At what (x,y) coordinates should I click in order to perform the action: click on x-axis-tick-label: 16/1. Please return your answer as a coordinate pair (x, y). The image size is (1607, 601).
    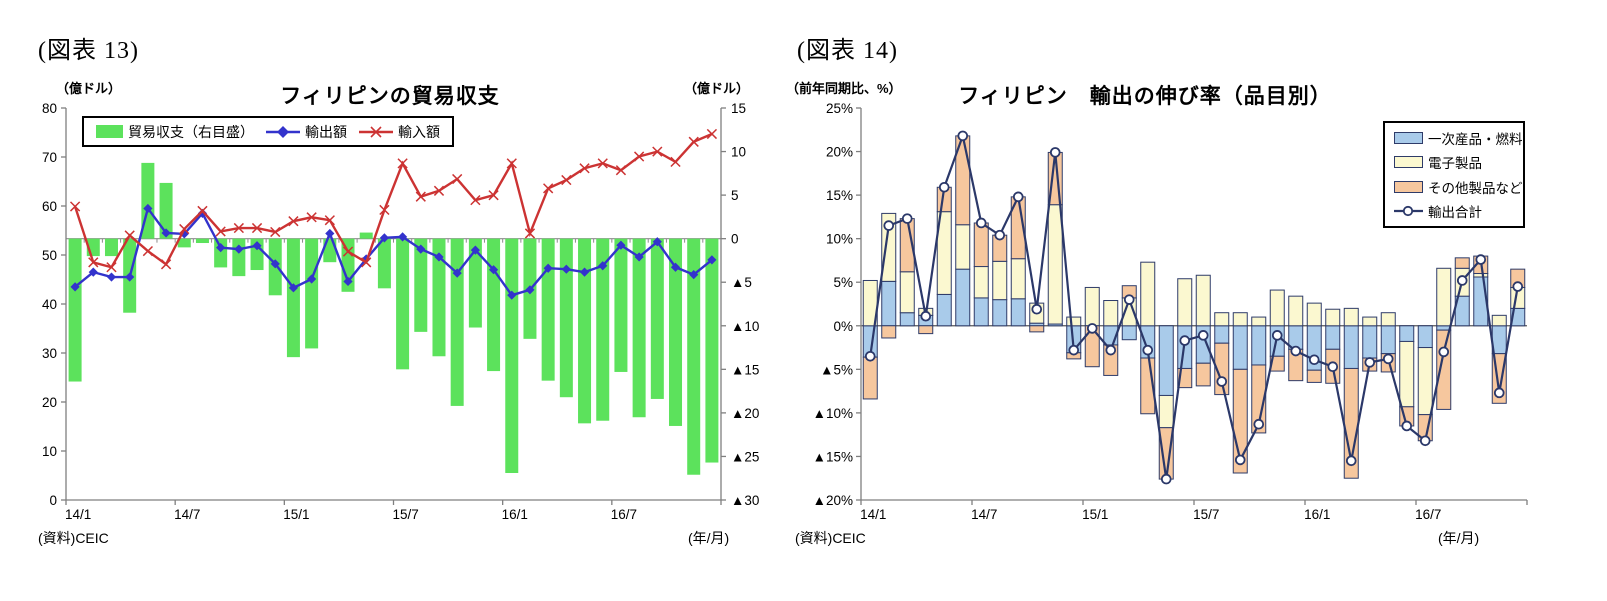
    Looking at the image, I should click on (515, 514).